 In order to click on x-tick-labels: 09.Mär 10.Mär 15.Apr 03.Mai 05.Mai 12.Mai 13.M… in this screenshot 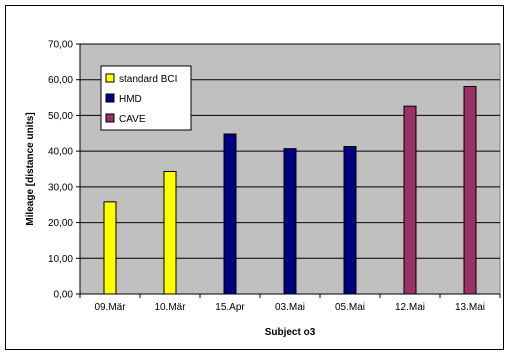, I will do `click(289, 307)`.